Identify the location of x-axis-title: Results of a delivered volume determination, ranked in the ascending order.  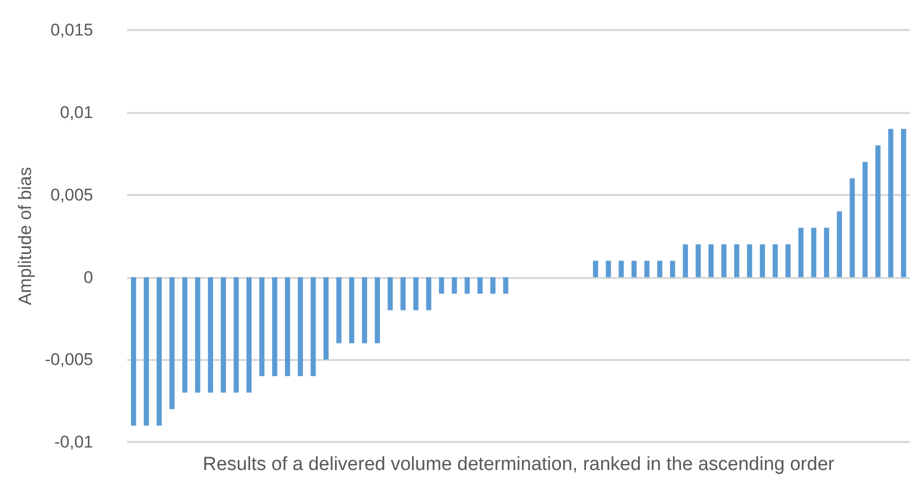
(519, 464).